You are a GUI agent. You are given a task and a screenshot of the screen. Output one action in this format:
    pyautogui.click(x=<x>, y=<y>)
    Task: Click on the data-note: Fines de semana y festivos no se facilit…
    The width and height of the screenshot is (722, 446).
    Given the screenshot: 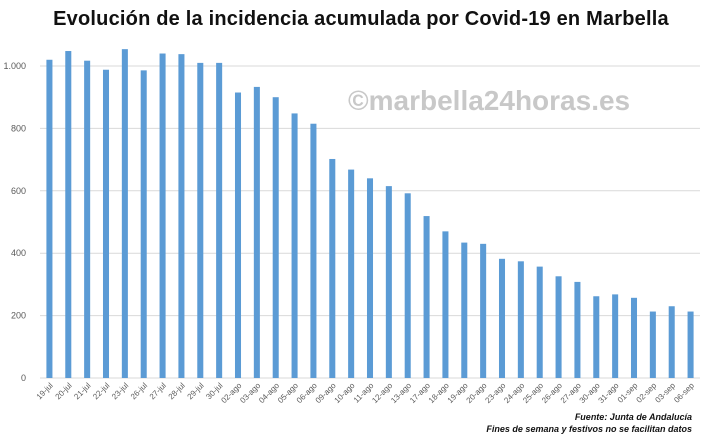 What is the action you would take?
    pyautogui.click(x=589, y=429)
    